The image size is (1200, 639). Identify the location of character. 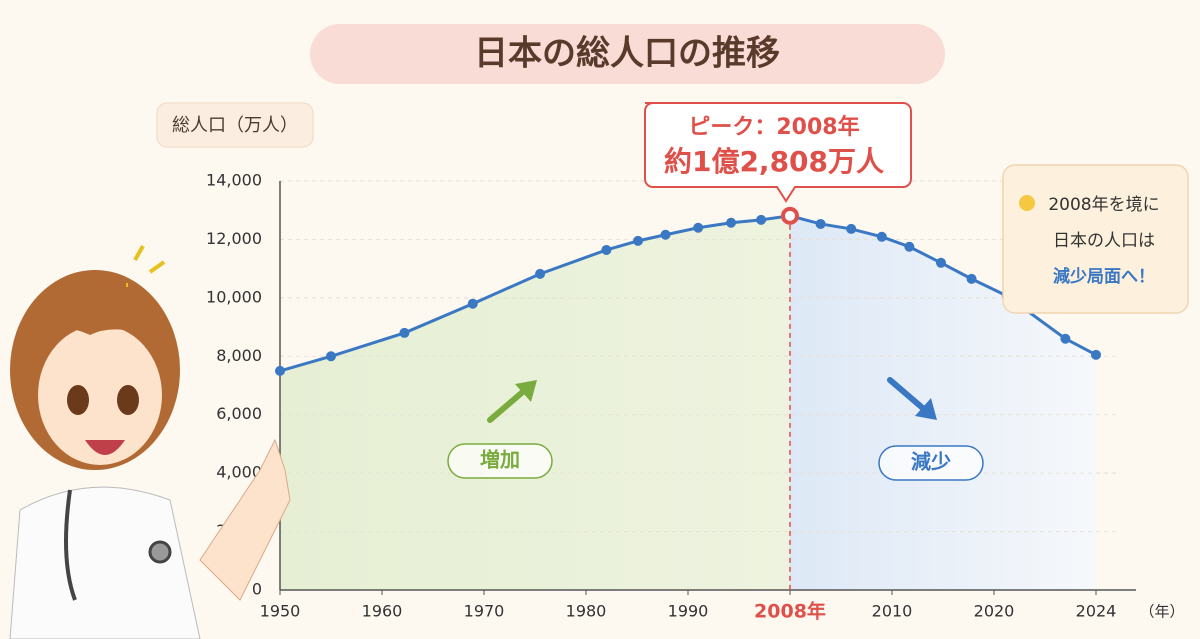
(150, 442).